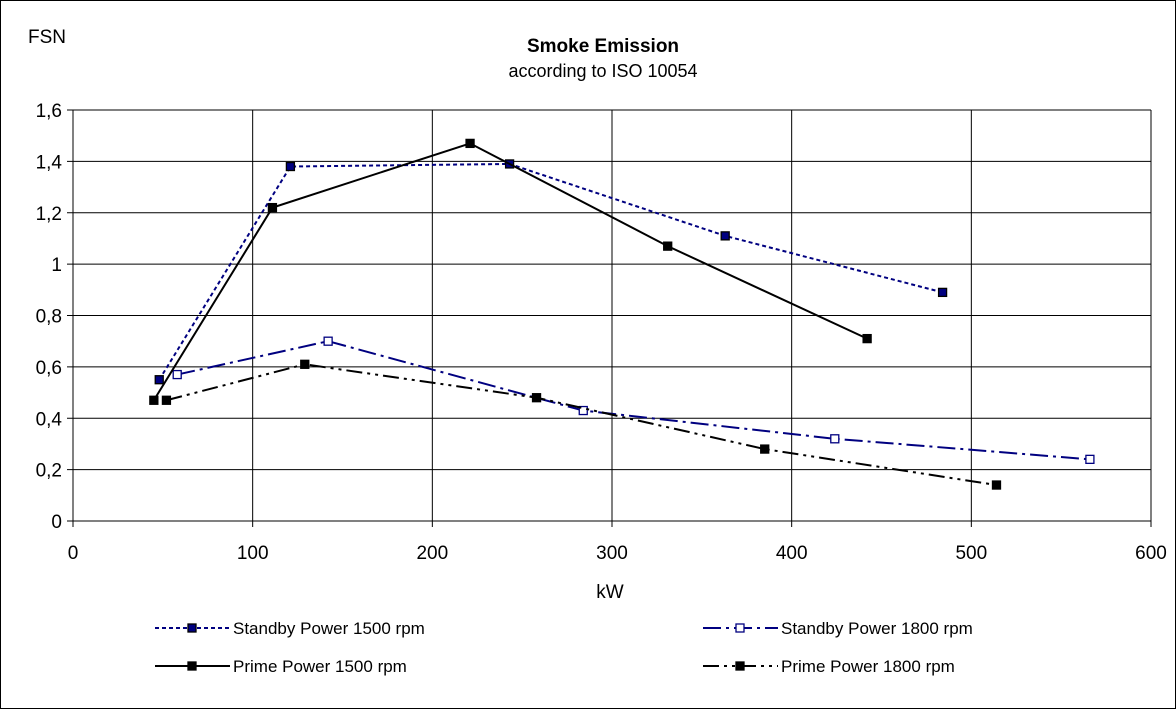  What do you see at coordinates (49, 419) in the screenshot?
I see `y-tick-label: 0,4` at bounding box center [49, 419].